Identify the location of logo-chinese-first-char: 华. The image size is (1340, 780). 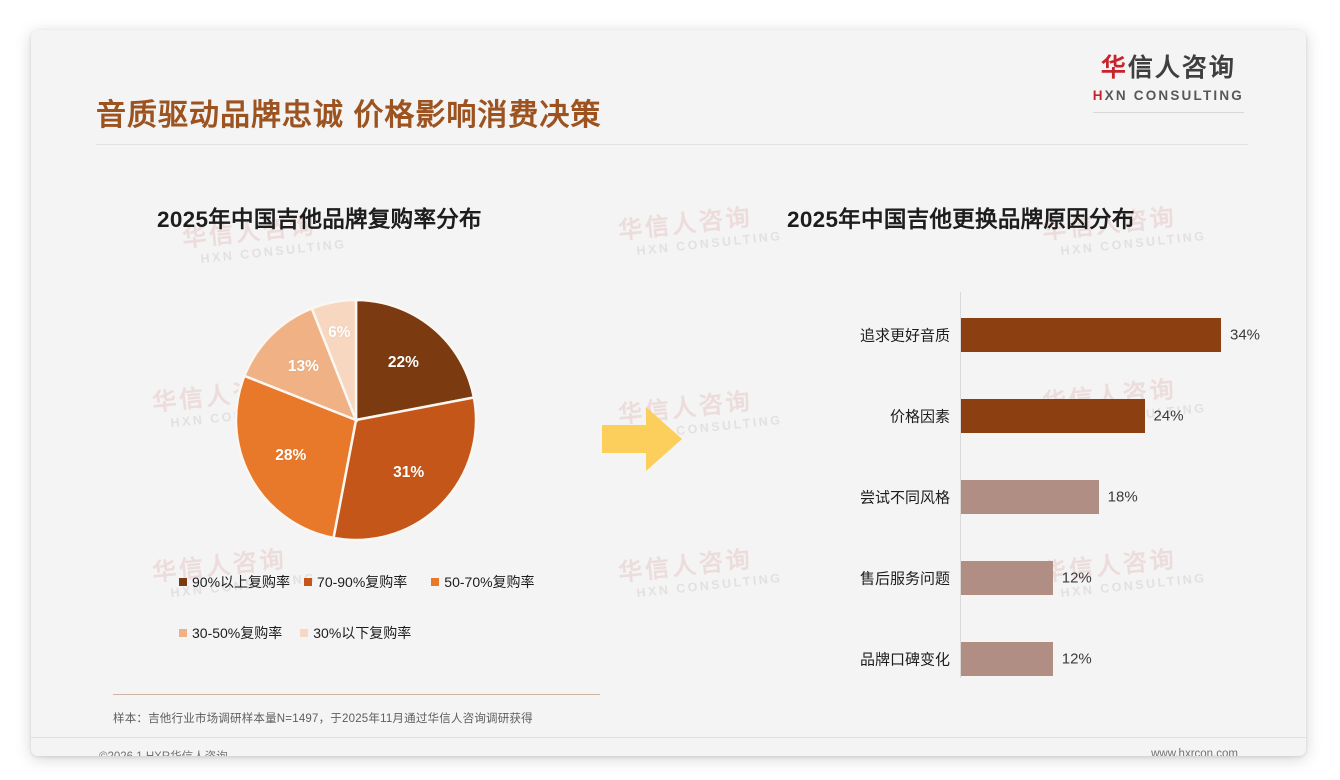
(1114, 68).